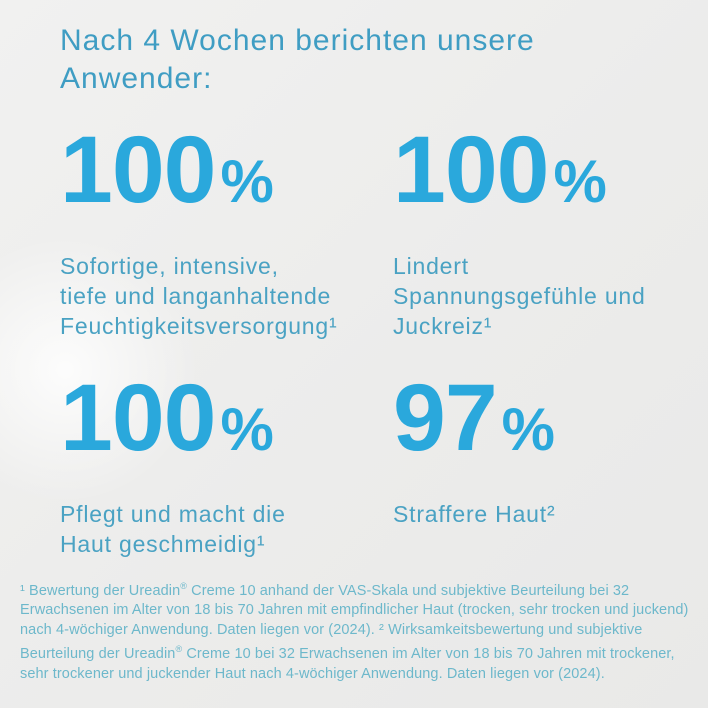  I want to click on stat-value: 97%, so click(530, 432).